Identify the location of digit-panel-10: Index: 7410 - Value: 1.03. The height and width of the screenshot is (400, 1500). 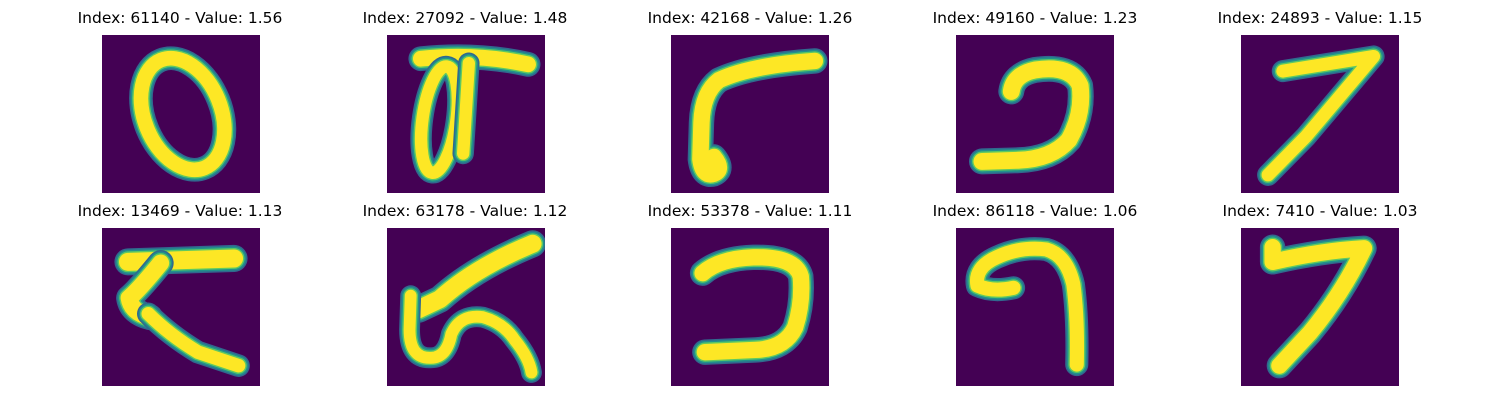
(1320, 290).